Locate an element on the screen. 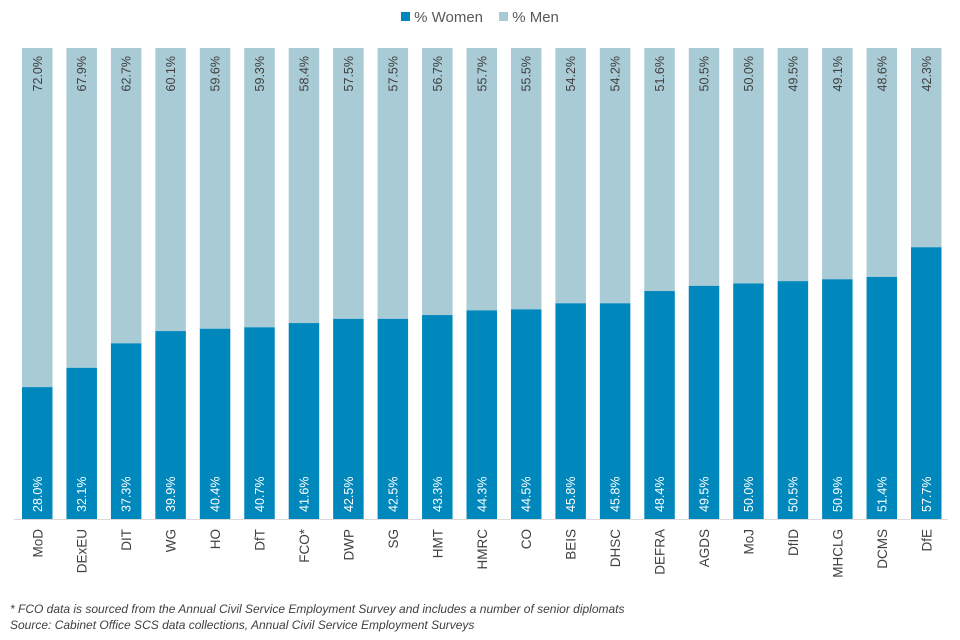 Image resolution: width=960 pixels, height=640 pixels. x-tick-label: DHSC is located at coordinates (615, 548).